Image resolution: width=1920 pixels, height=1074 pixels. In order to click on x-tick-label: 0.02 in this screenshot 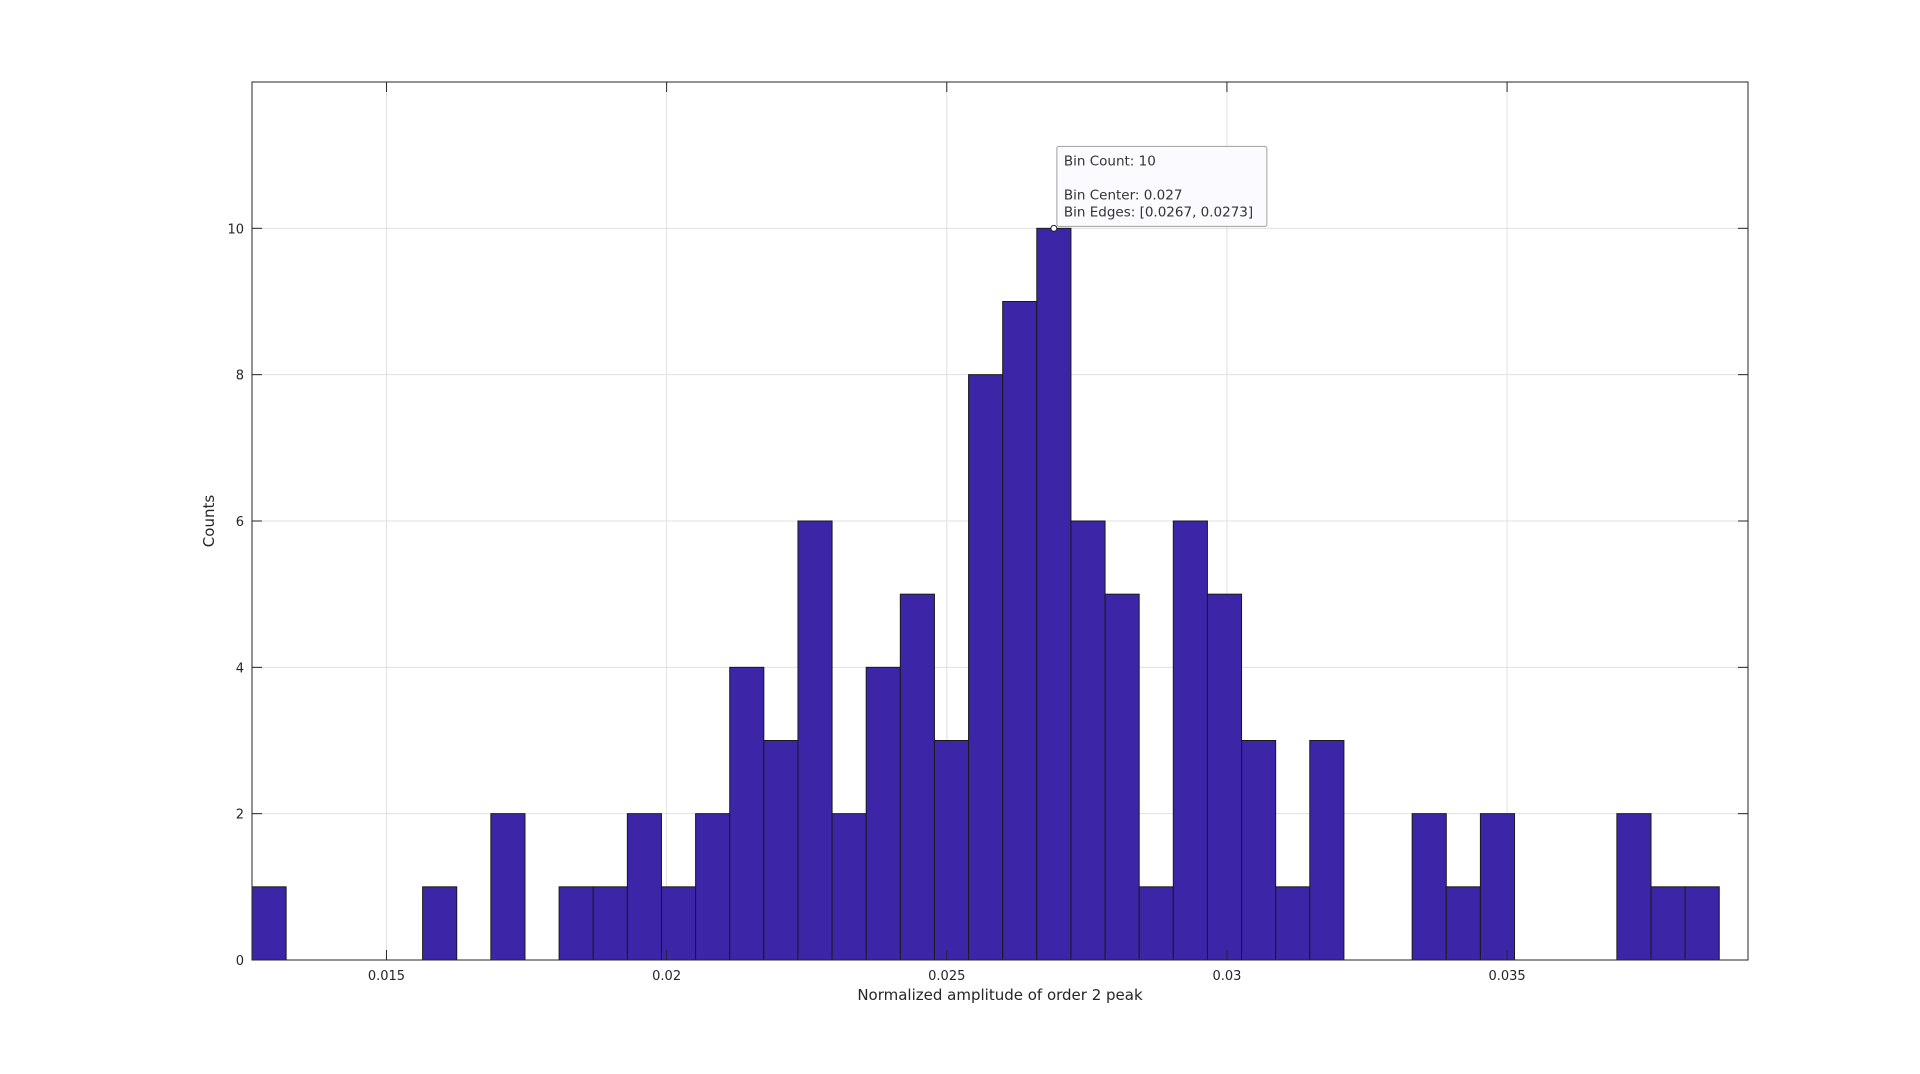, I will do `click(666, 976)`.